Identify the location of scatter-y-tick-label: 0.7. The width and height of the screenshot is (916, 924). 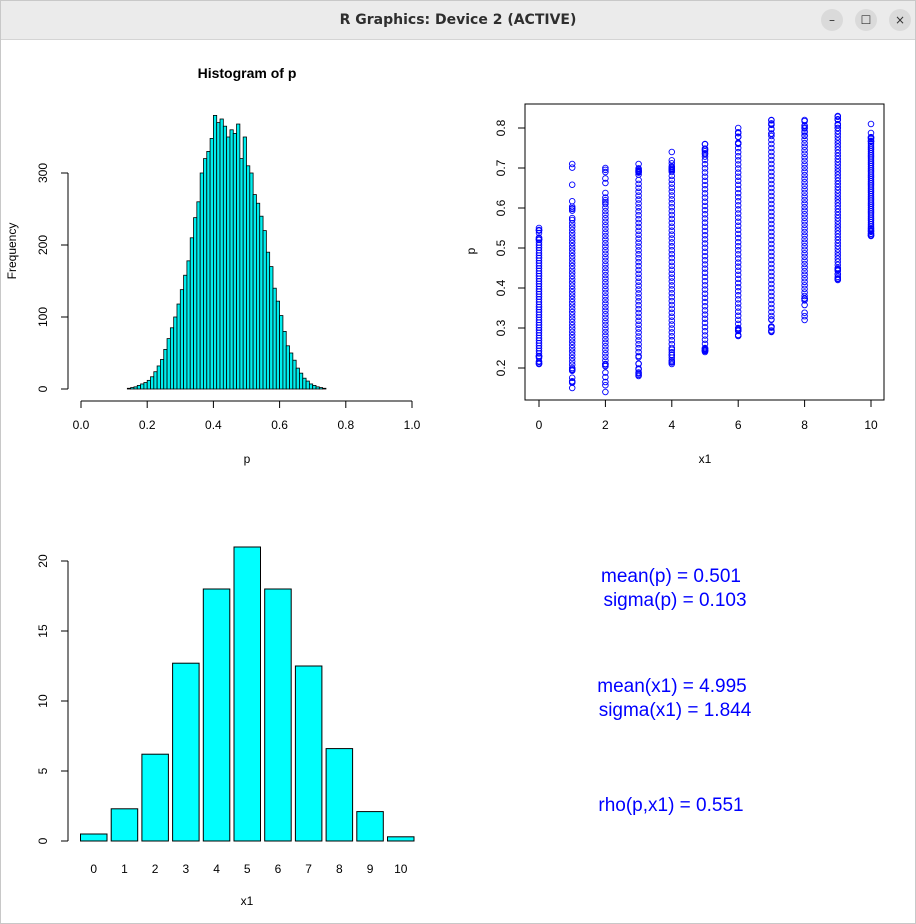
(501, 167).